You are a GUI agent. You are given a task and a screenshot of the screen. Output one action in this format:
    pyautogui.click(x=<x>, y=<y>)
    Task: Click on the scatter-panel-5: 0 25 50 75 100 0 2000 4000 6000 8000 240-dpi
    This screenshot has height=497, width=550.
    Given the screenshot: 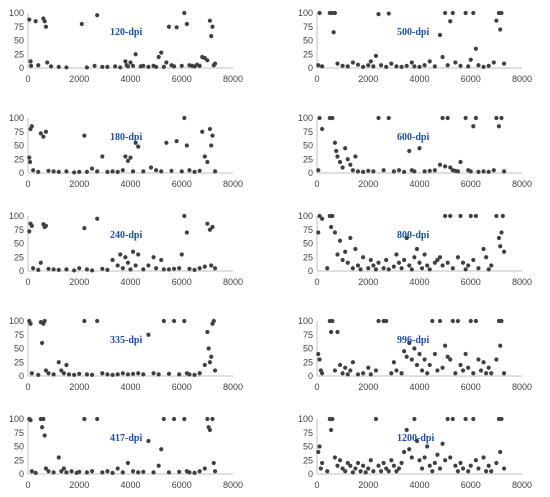 What is the action you would take?
    pyautogui.click(x=126, y=249)
    